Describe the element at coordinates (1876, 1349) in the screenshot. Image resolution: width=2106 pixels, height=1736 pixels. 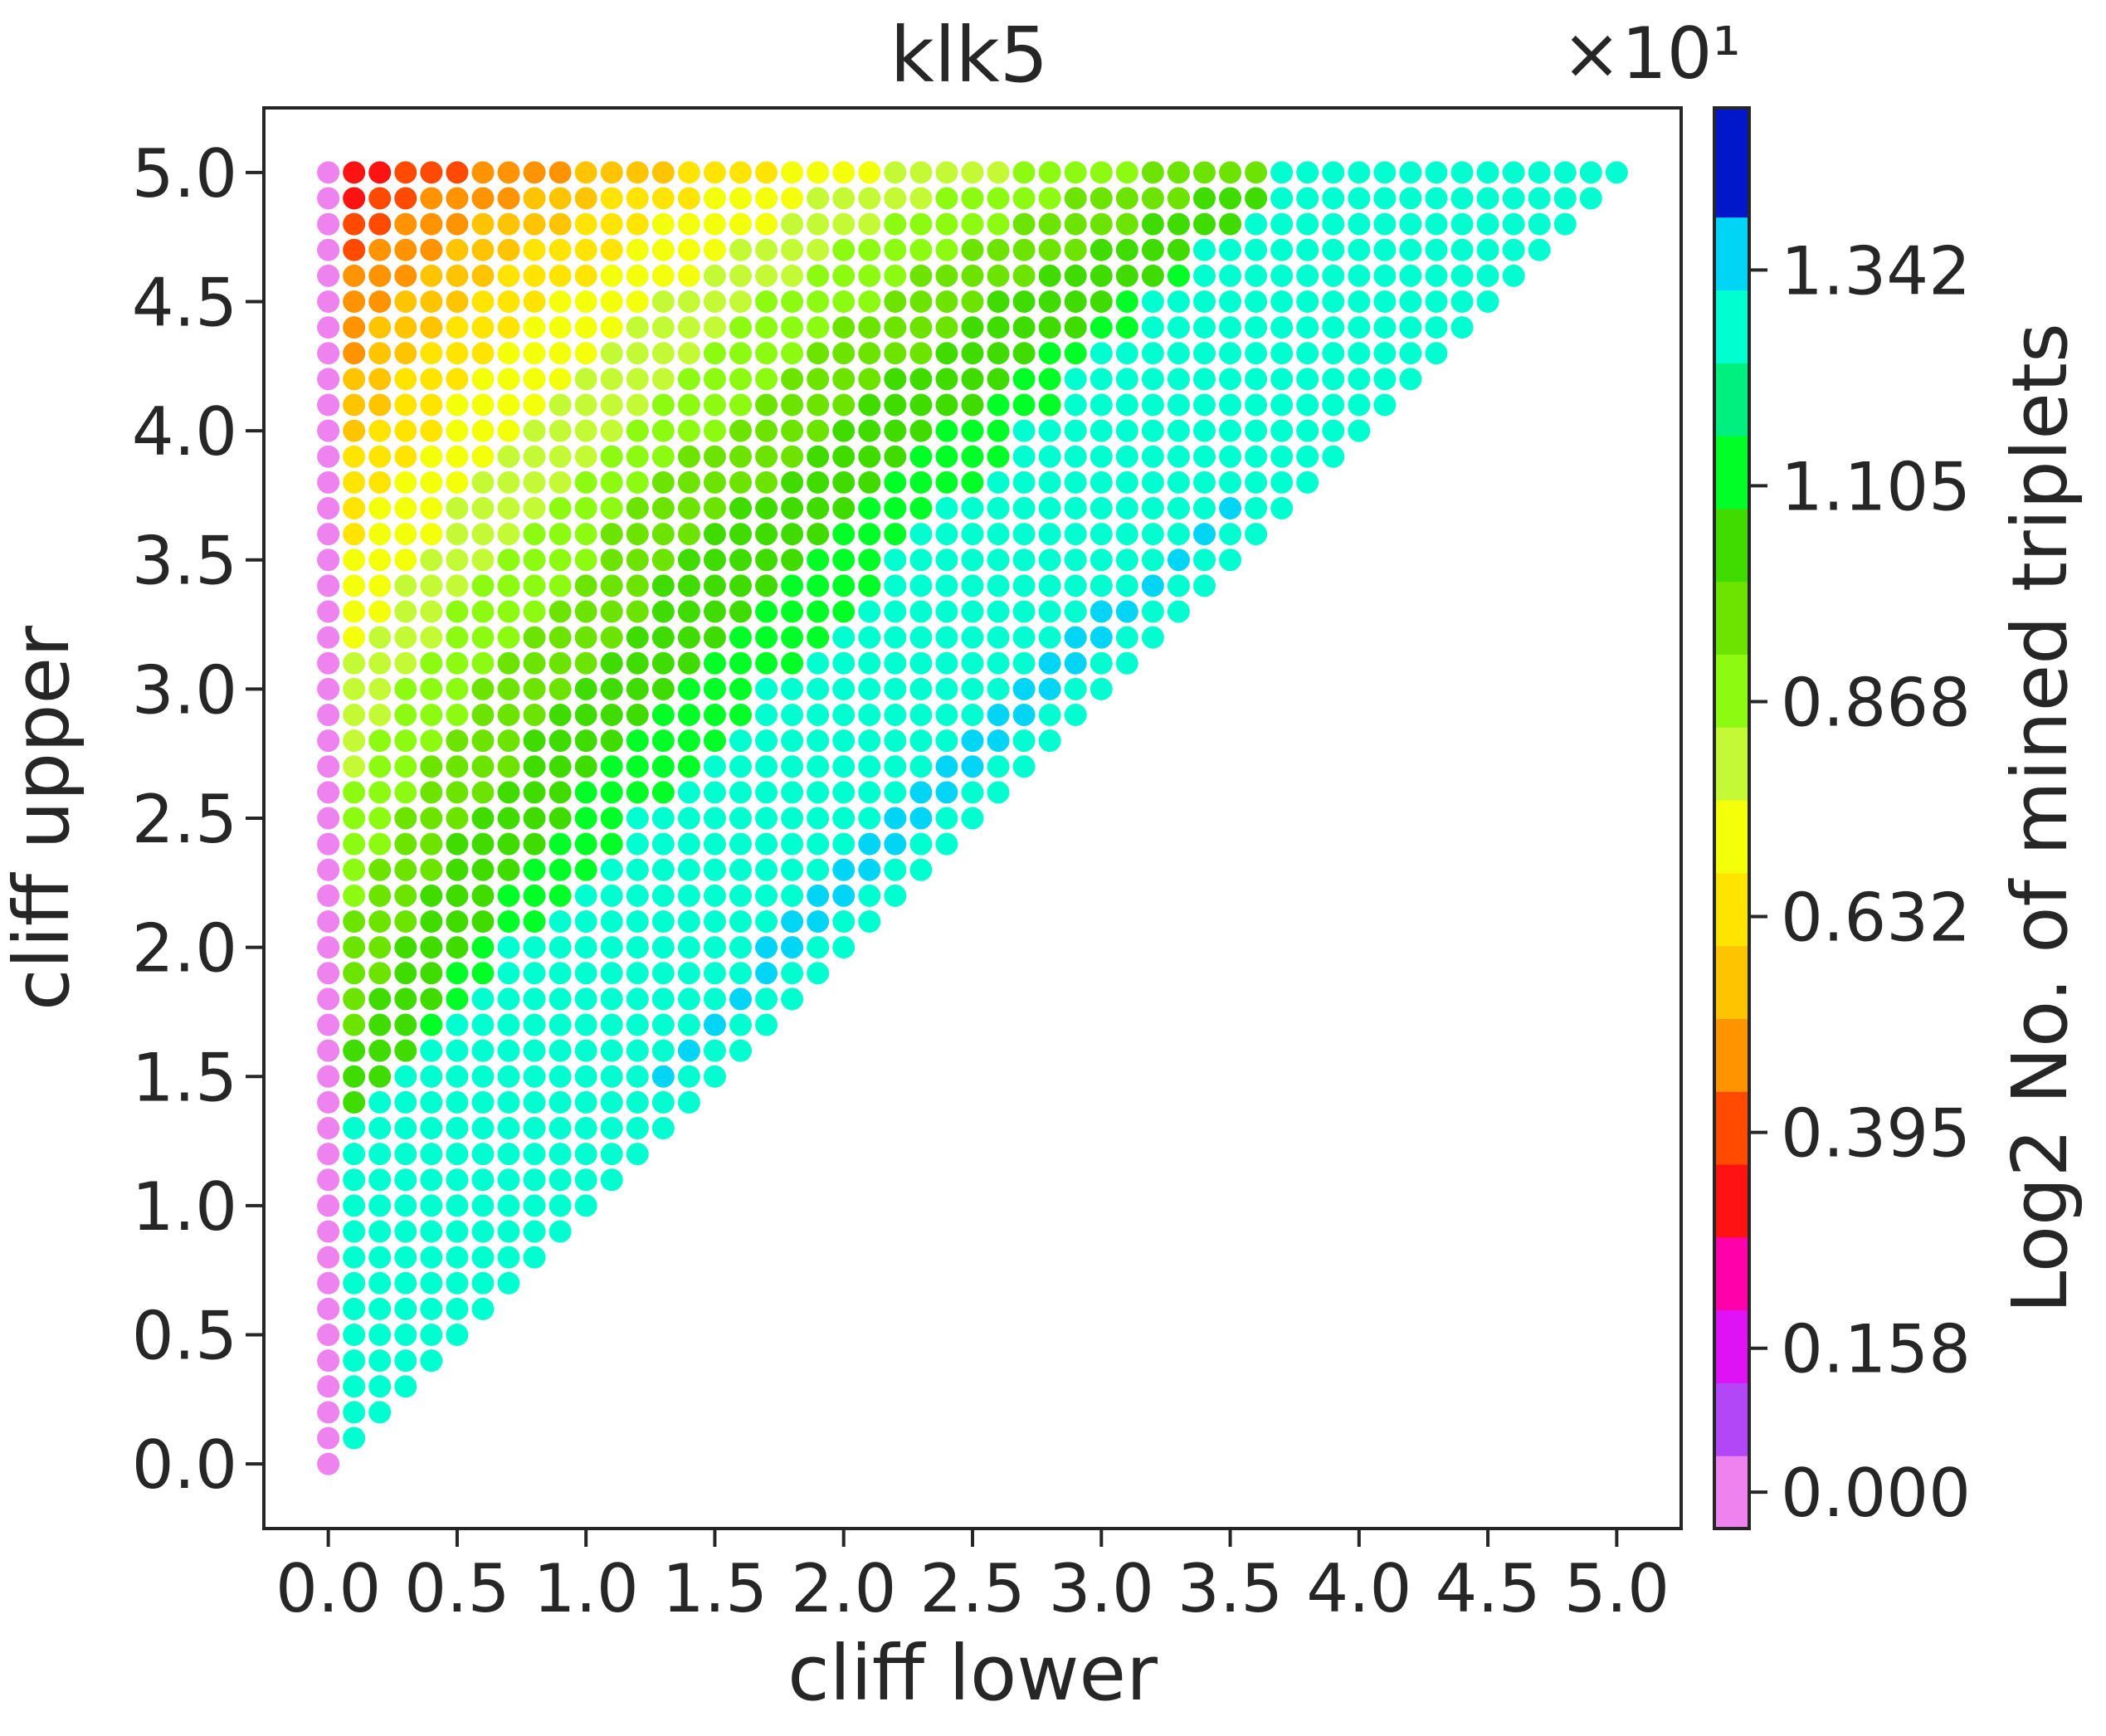
I see `colorbar-tick-label: 0.158` at that location.